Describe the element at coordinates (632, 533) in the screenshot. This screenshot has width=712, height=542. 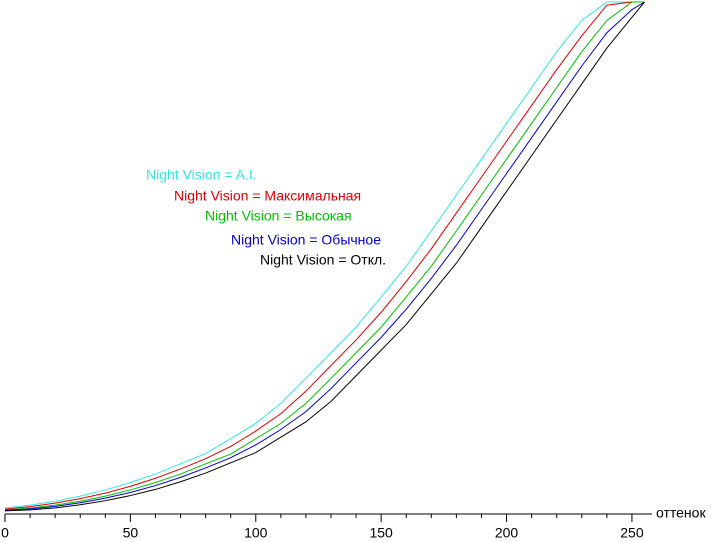
I see `x-tick-label: 250` at that location.